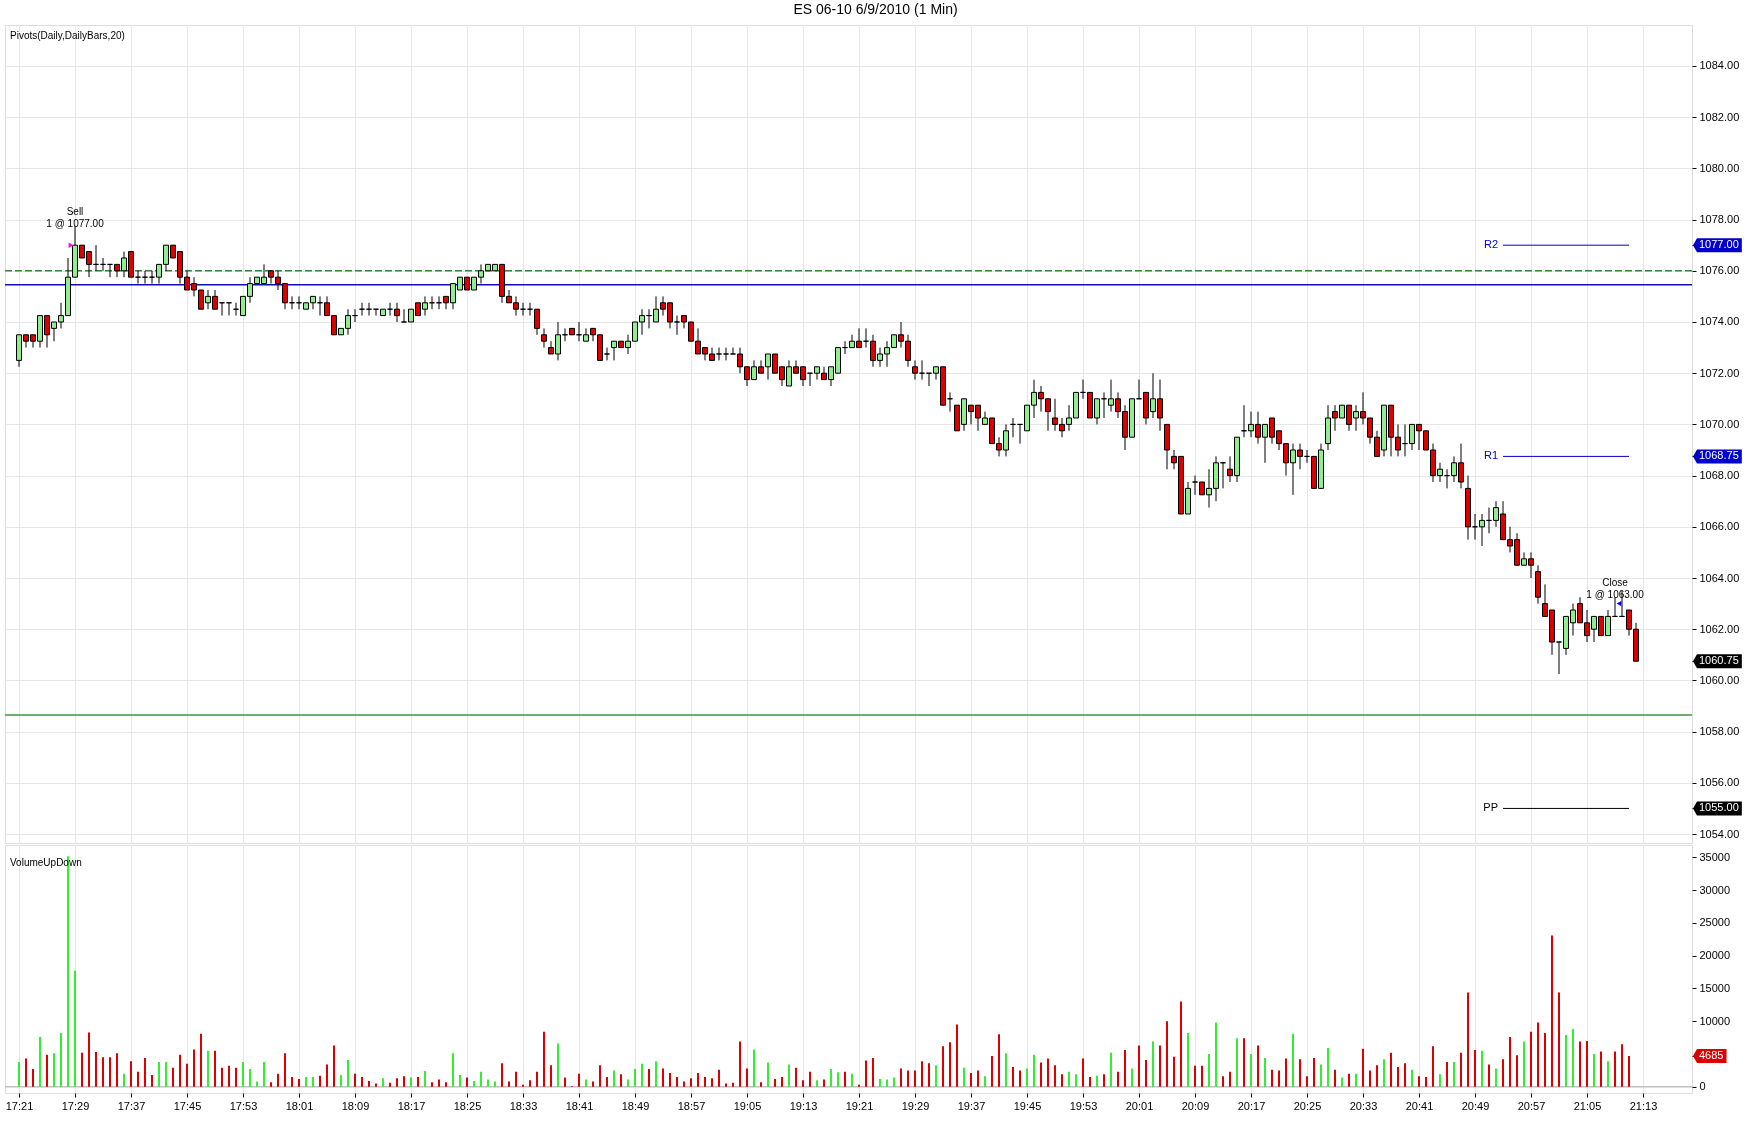 This screenshot has width=1752, height=1140. Describe the element at coordinates (187, 1105) in the screenshot. I see `x-tick-label: 17:45` at that location.